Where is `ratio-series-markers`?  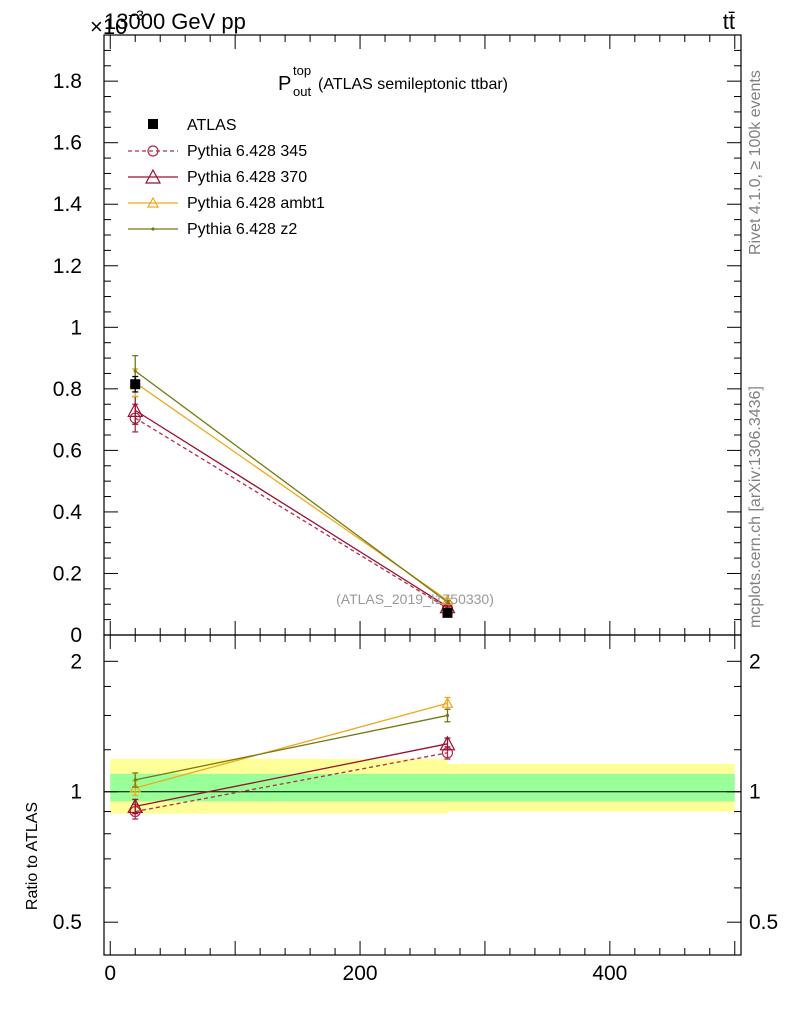 ratio-series-markers is located at coordinates (291, 758).